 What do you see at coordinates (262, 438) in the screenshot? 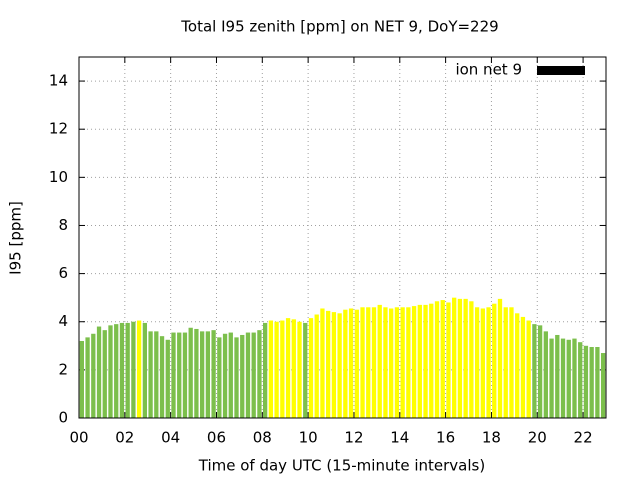
I see `x-tick-label: 08` at bounding box center [262, 438].